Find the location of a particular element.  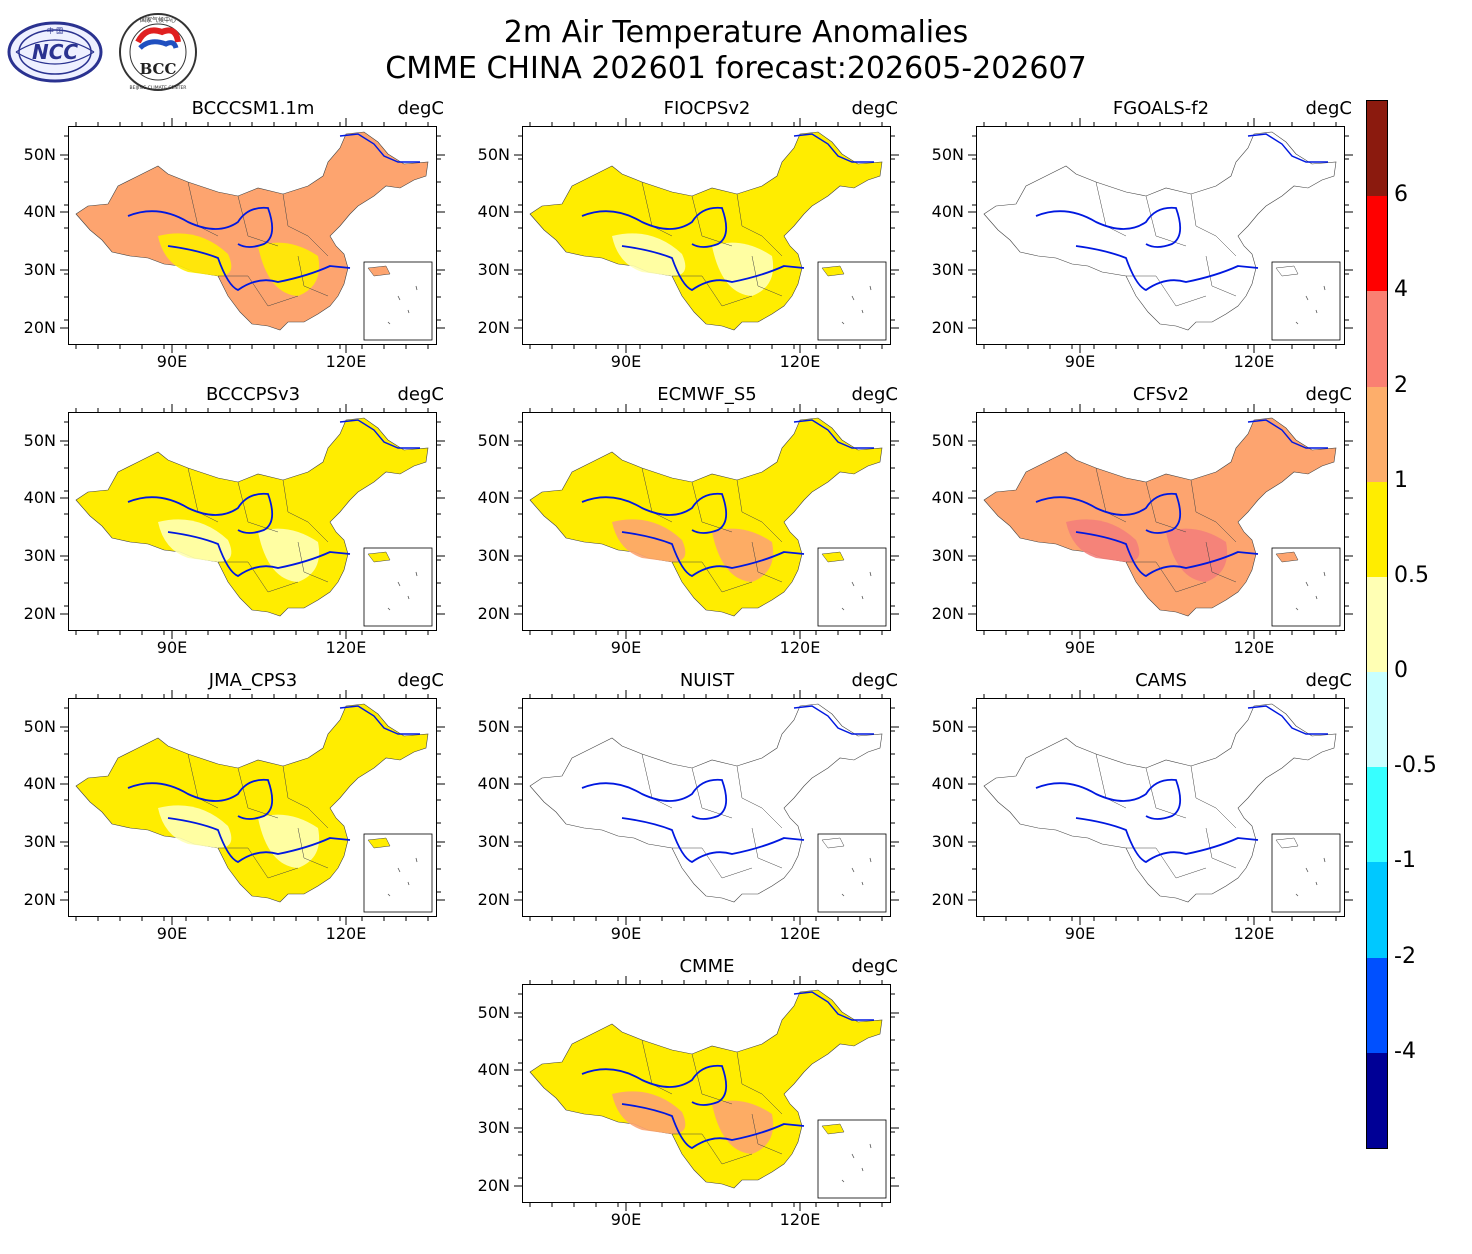

panel-bcccsm1-1m: BCCCSM1.1m degC 50N 40N 30N 20N 90E 120E is located at coordinates (234, 247).